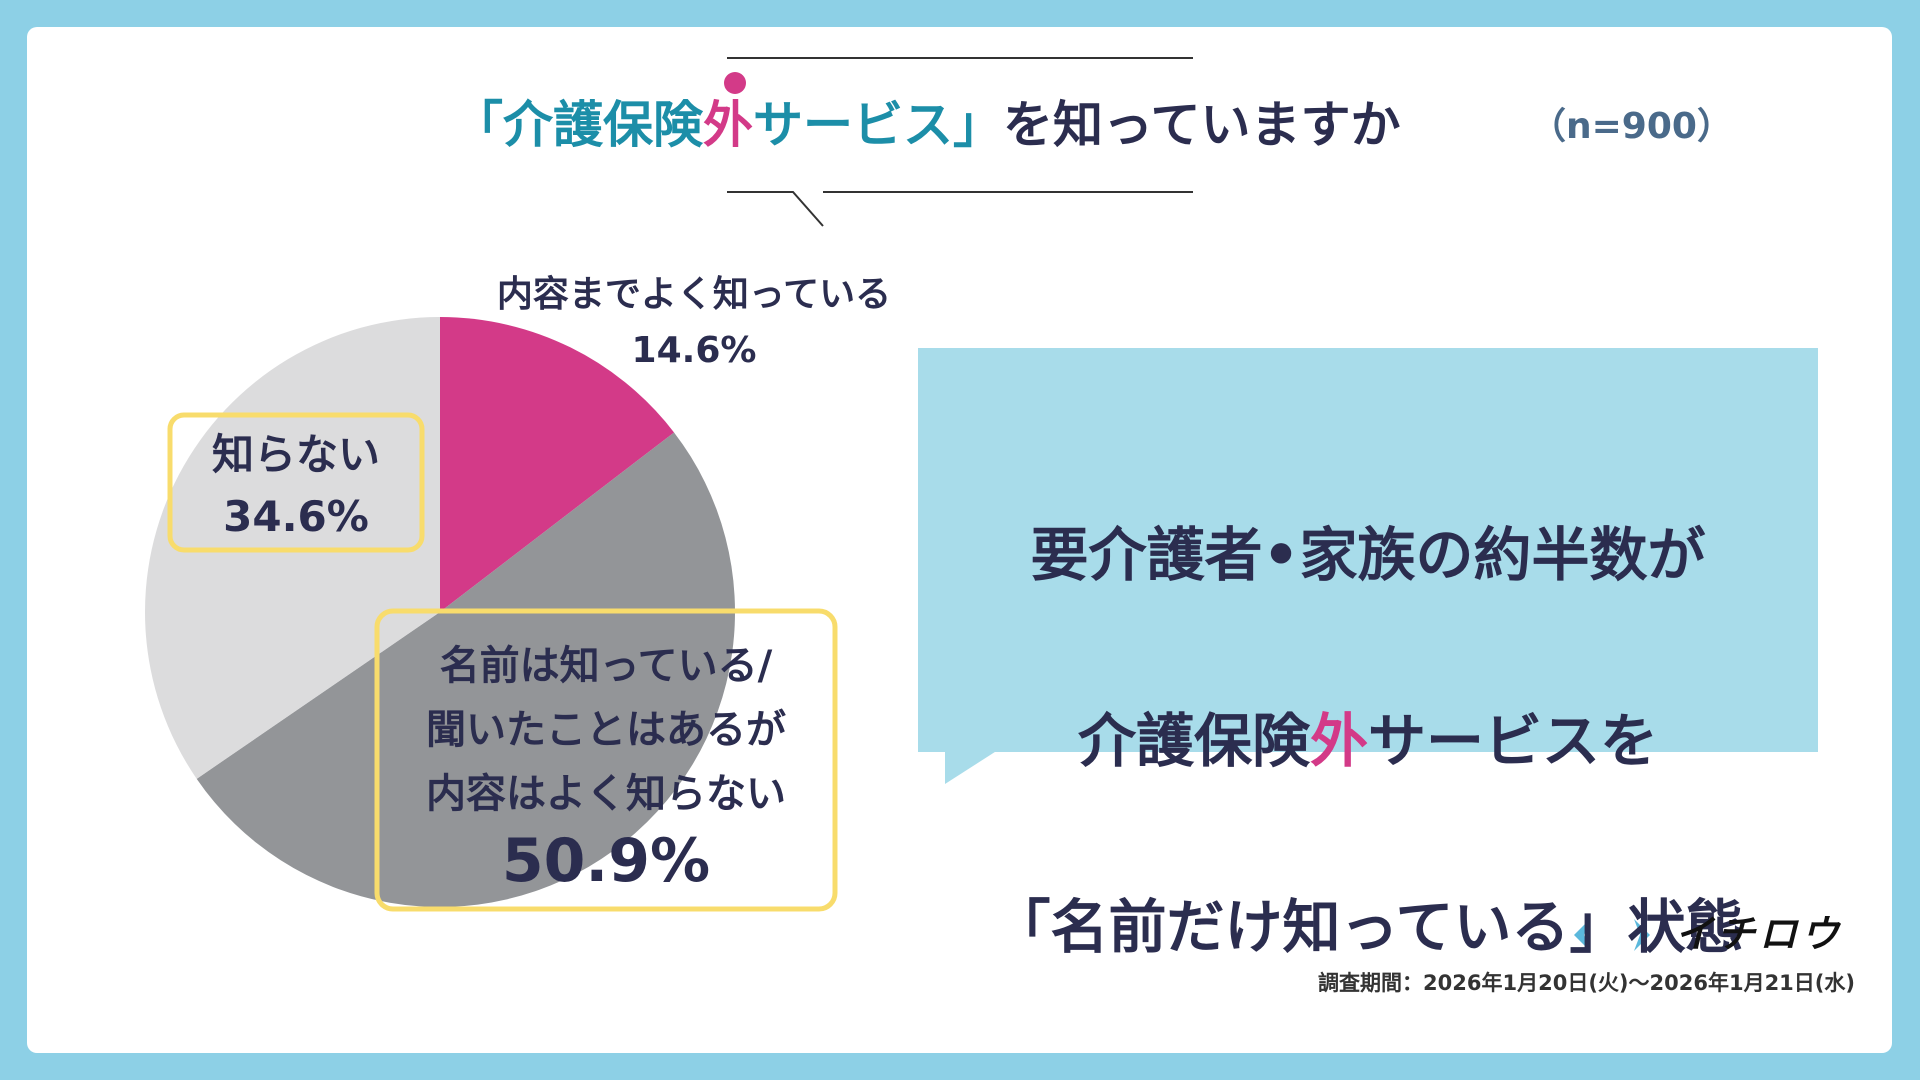 The height and width of the screenshot is (1080, 1920). What do you see at coordinates (606, 861) in the screenshot?
I see `value-label: 50.9%` at bounding box center [606, 861].